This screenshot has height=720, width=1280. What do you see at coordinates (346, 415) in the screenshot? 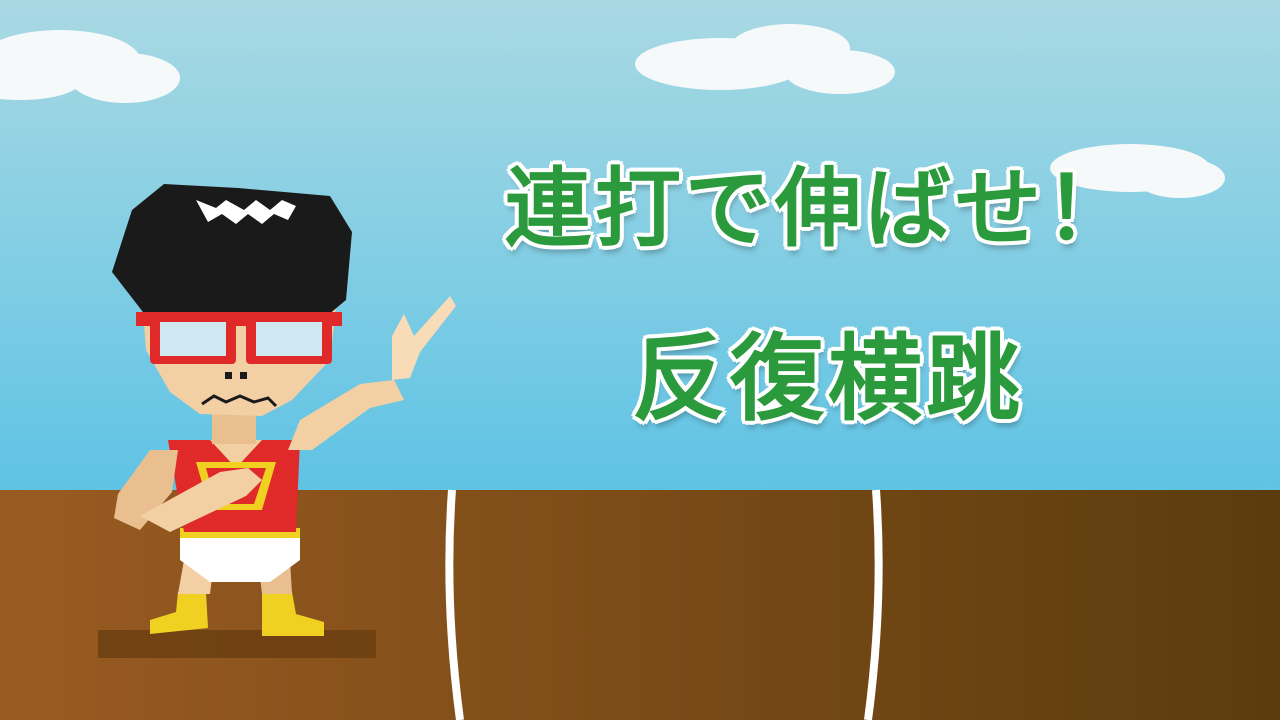
I see `pointing-arm` at bounding box center [346, 415].